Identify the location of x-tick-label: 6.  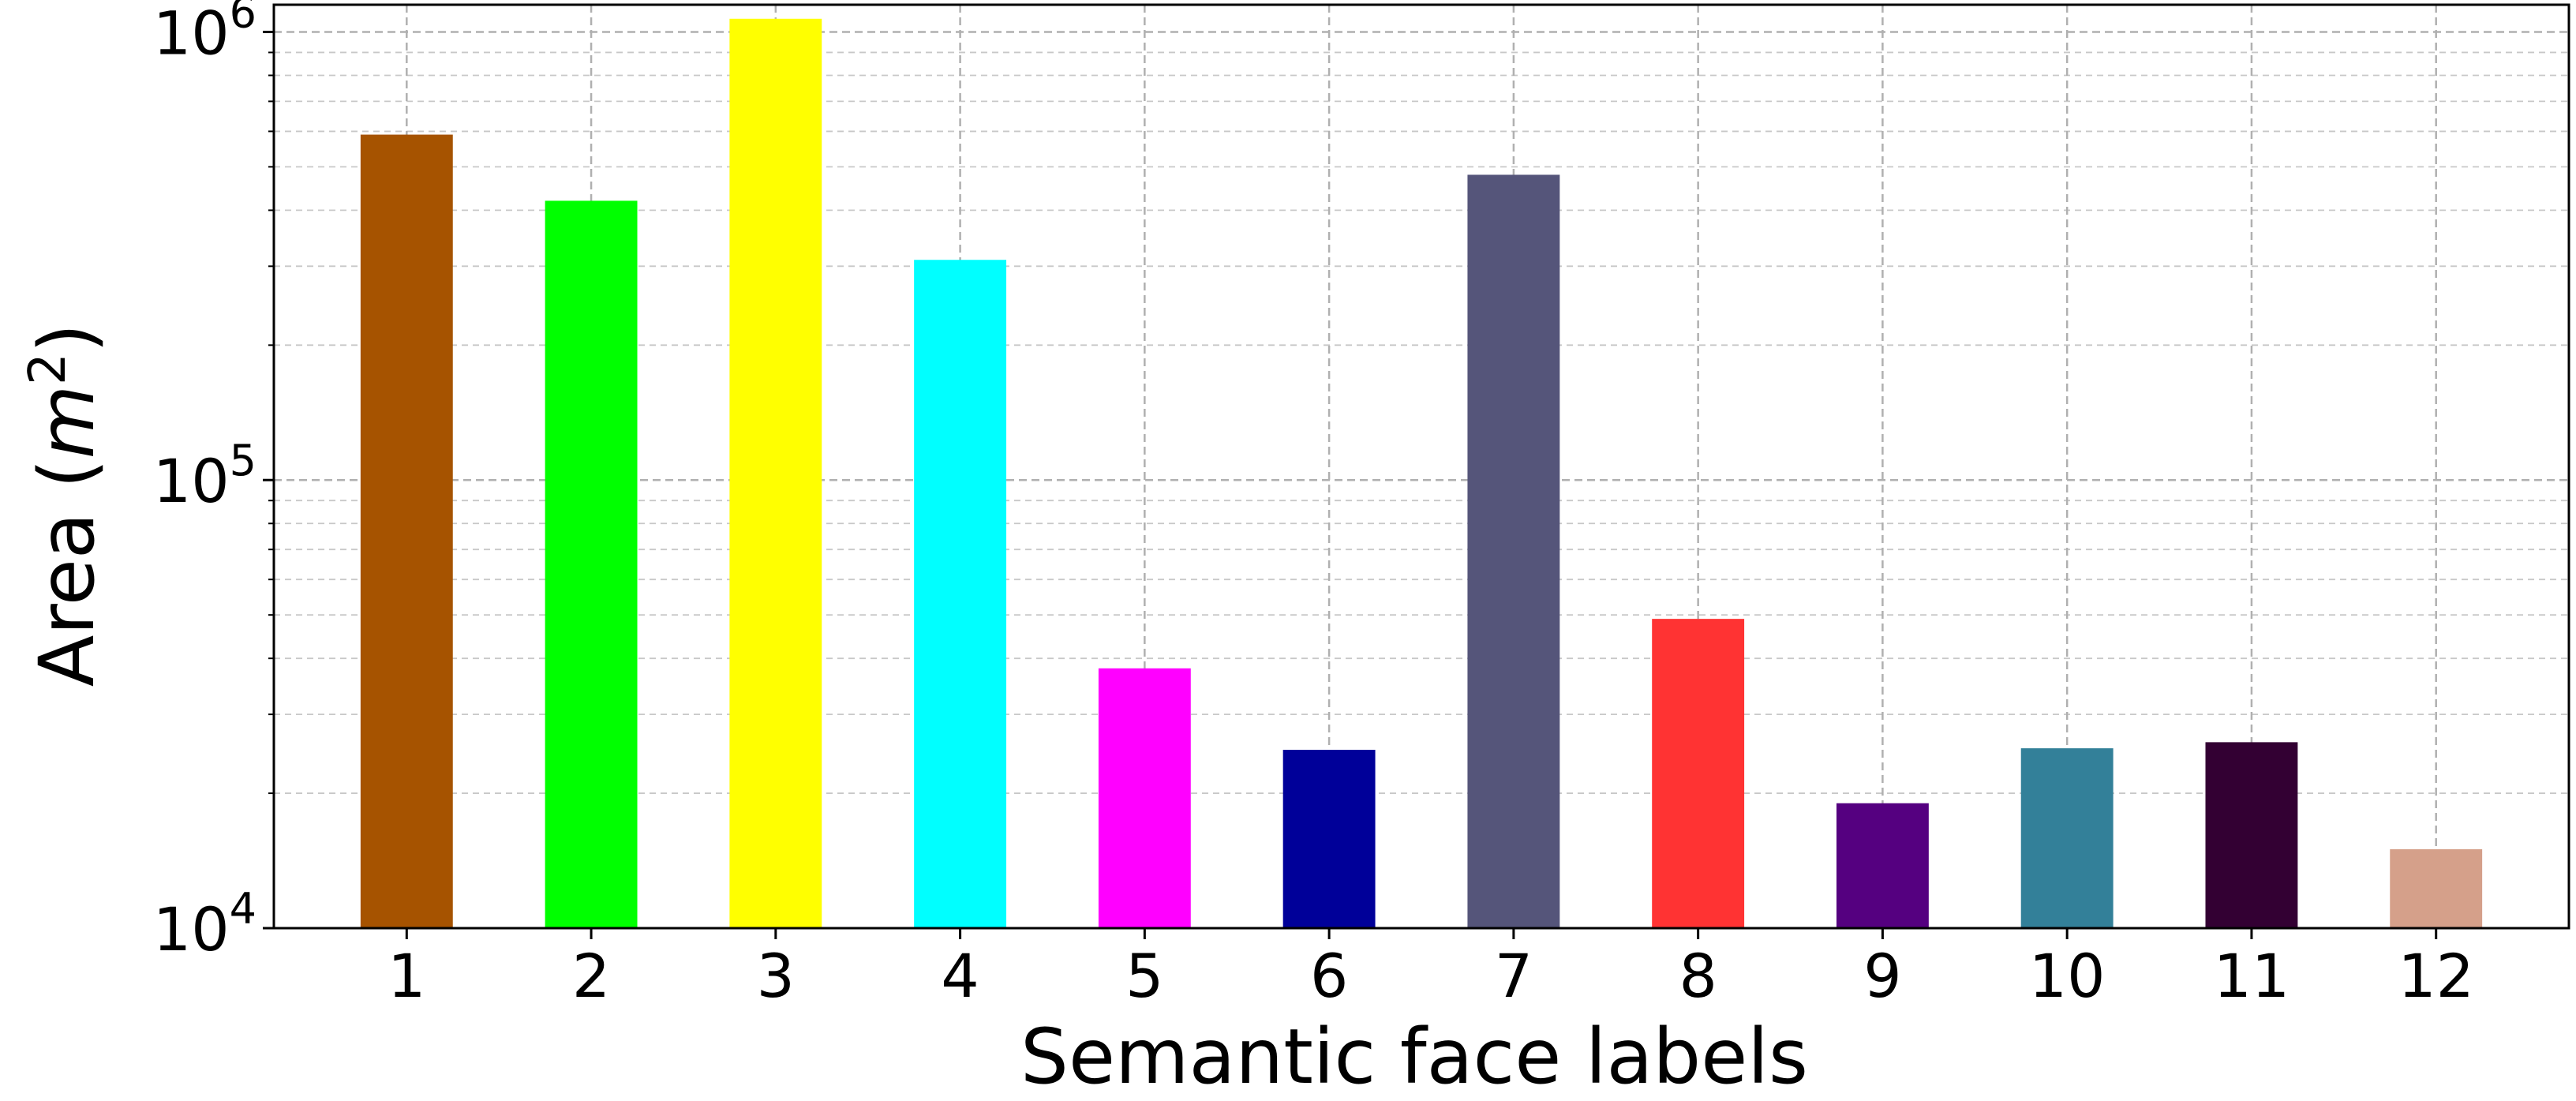
(1329, 976).